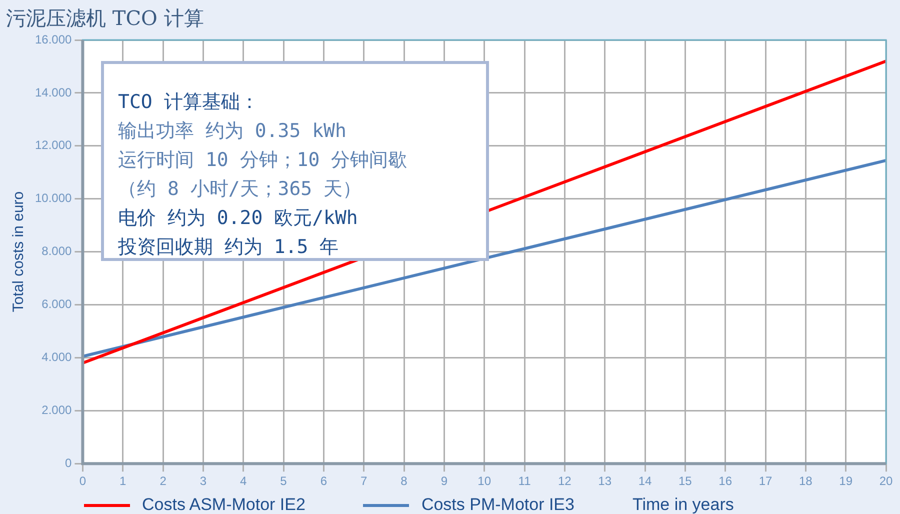 The width and height of the screenshot is (900, 514). Describe the element at coordinates (68, 463) in the screenshot. I see `y-tick-label: 0` at that location.